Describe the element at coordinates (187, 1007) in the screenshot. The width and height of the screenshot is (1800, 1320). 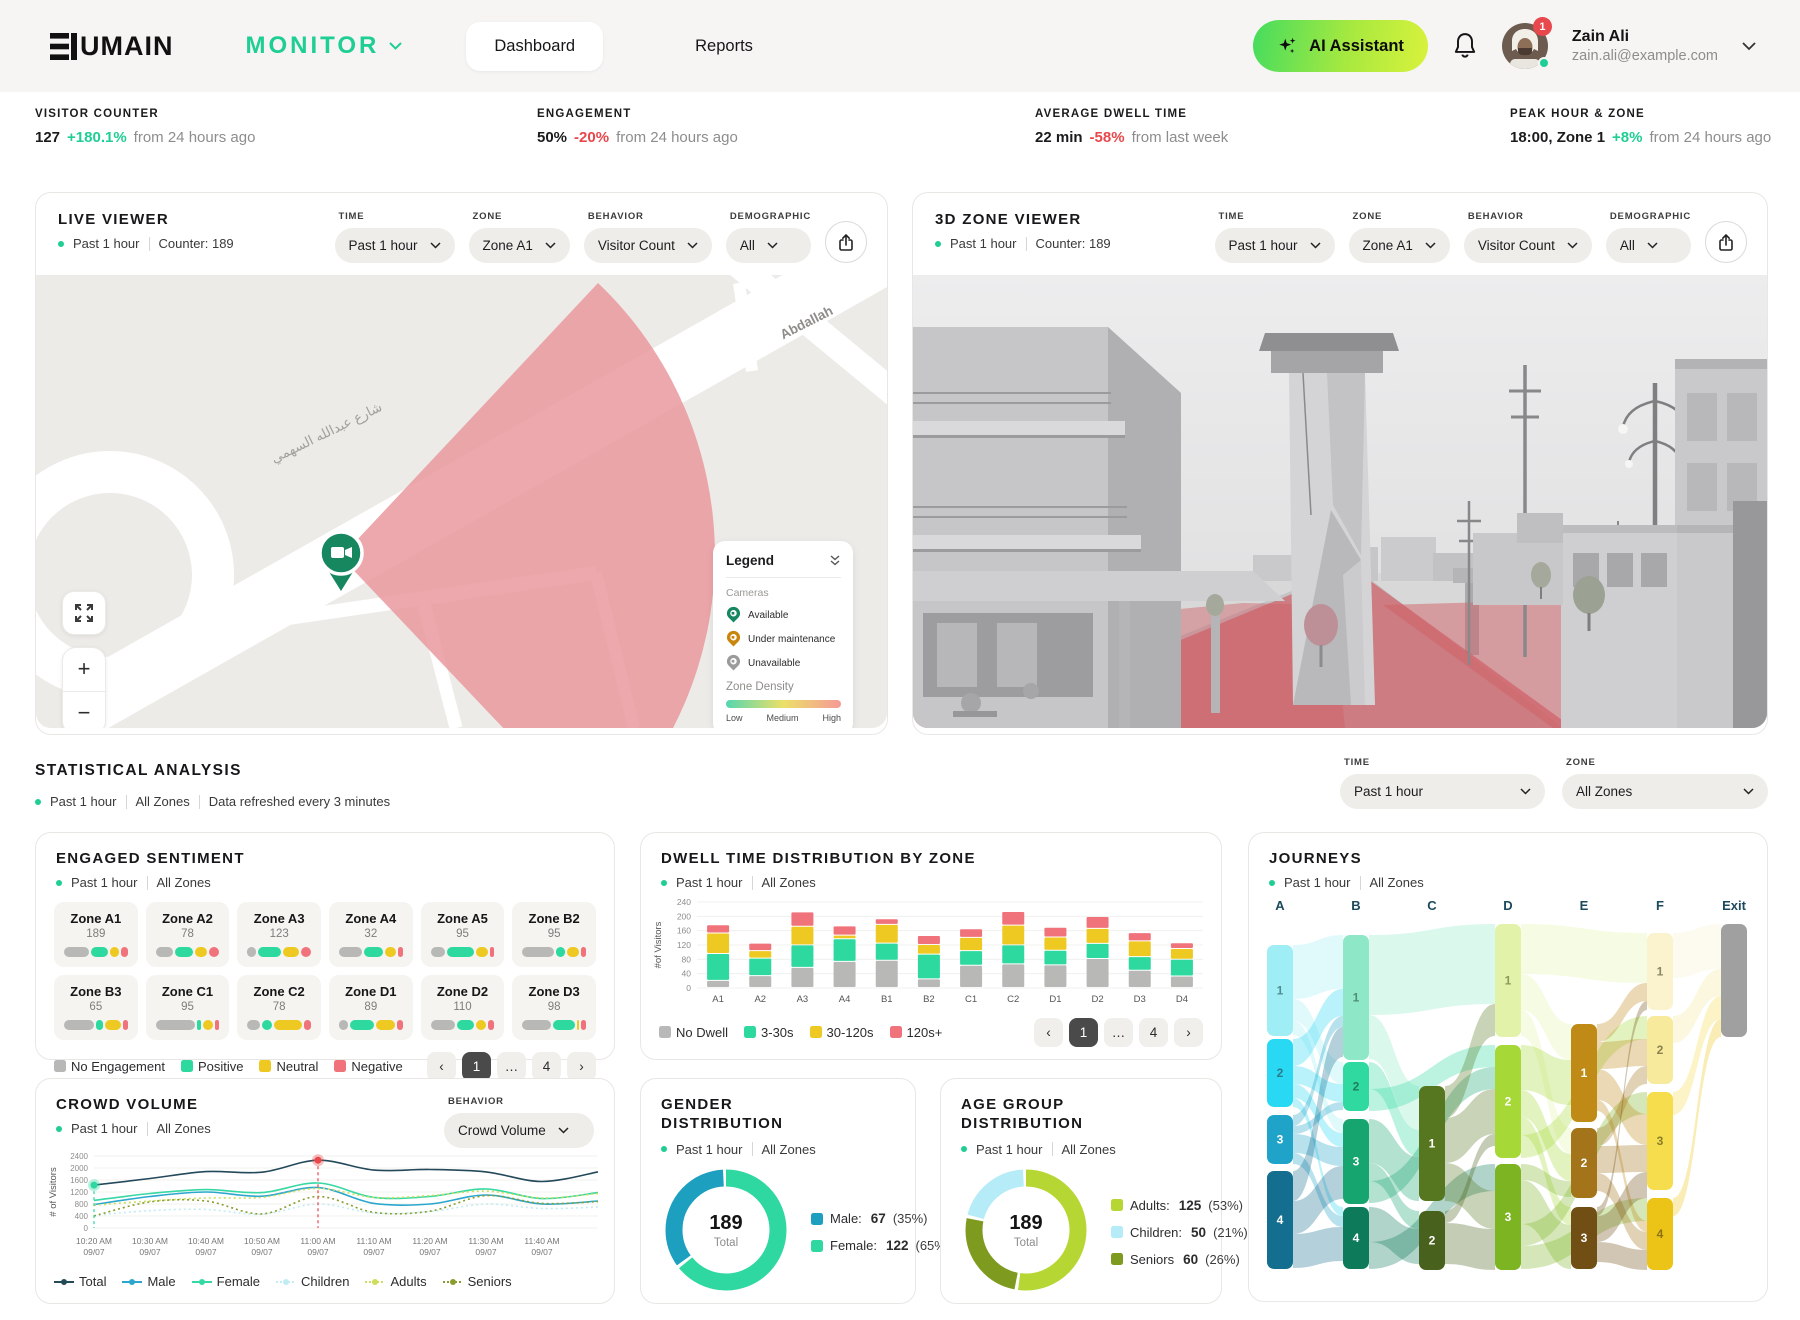
I see `zone-card-zone-c1: Zone C1 95` at that location.